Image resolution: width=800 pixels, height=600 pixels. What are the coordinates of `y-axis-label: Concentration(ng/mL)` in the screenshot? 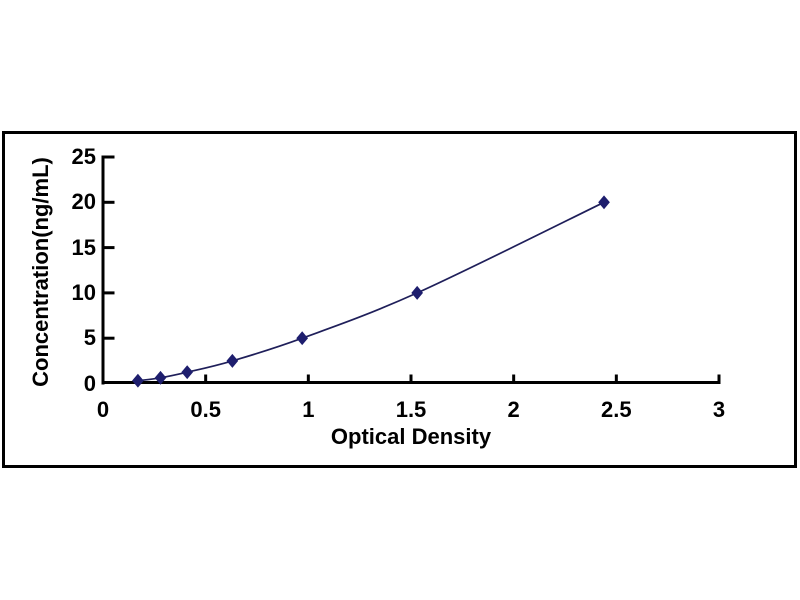 It's located at (40, 272).